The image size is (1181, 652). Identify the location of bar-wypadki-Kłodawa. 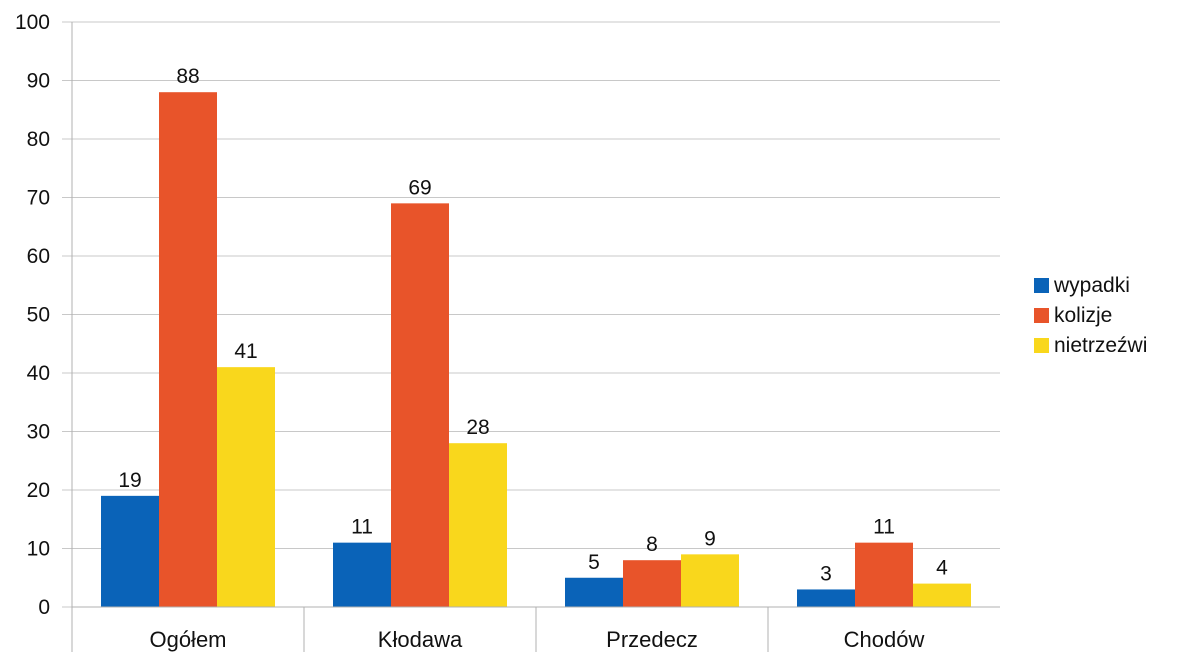
(362, 574).